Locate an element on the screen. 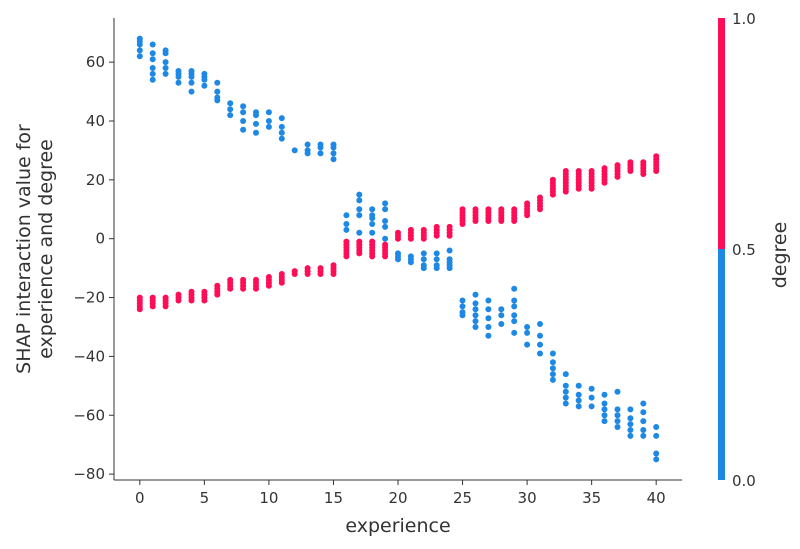 Image resolution: width=800 pixels, height=549 pixels. x-tick-label: 25 is located at coordinates (462, 498).